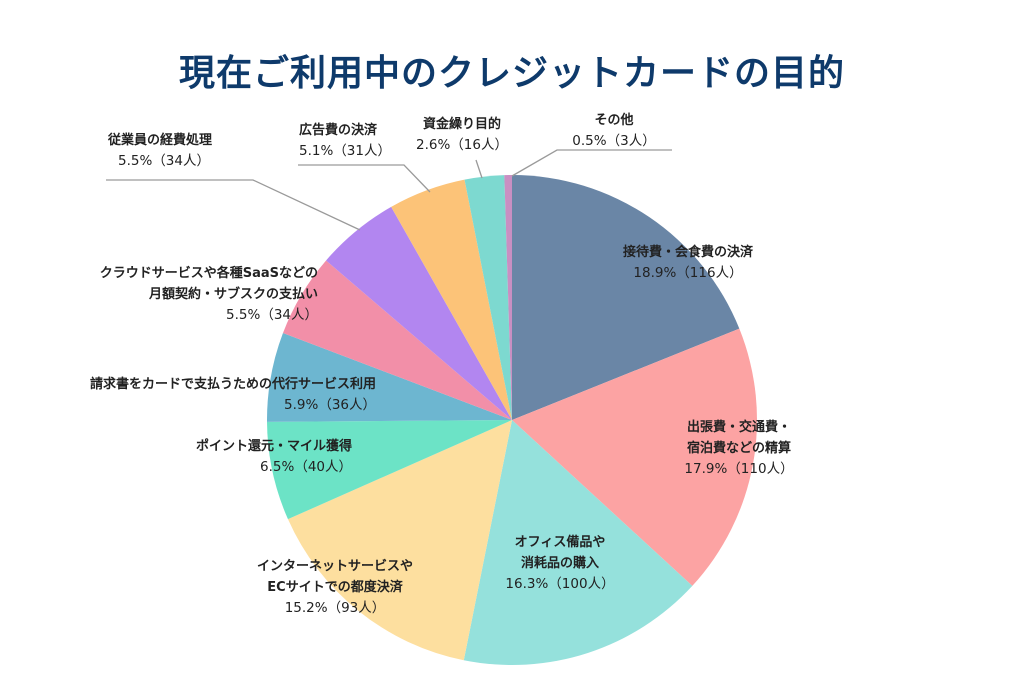 Image resolution: width=1024 pixels, height=683 pixels. I want to click on label-invoice-payment-value: 5.9%（36人）, so click(330, 405).